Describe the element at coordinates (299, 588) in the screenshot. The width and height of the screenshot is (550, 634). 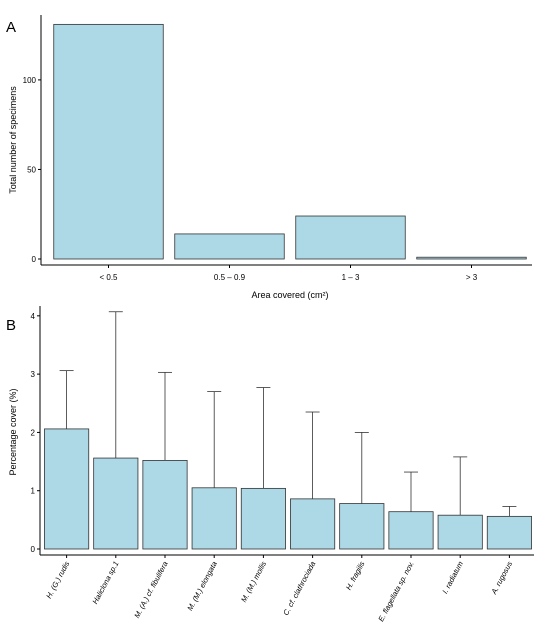
I see `x-tick-label: C. cf. clathrociada` at that location.